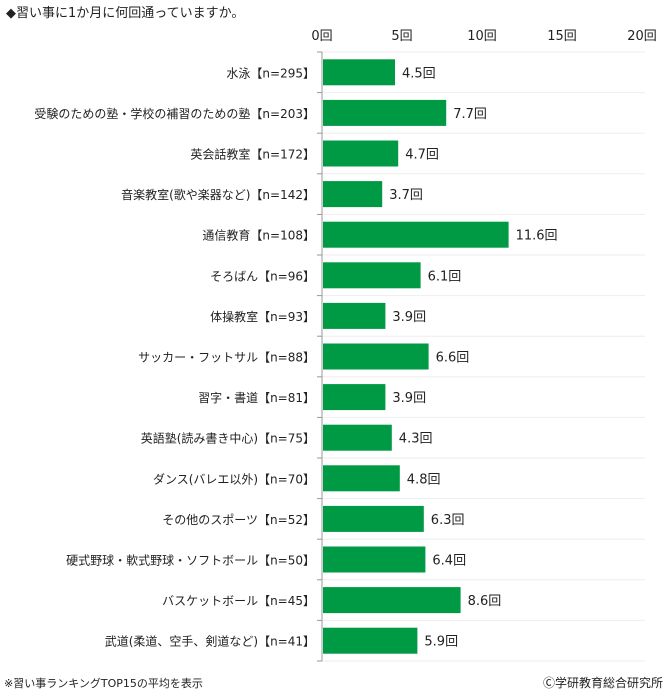 Image resolution: width=669 pixels, height=695 pixels. What do you see at coordinates (422, 155) in the screenshot?
I see `data-label: 4.7回` at bounding box center [422, 155].